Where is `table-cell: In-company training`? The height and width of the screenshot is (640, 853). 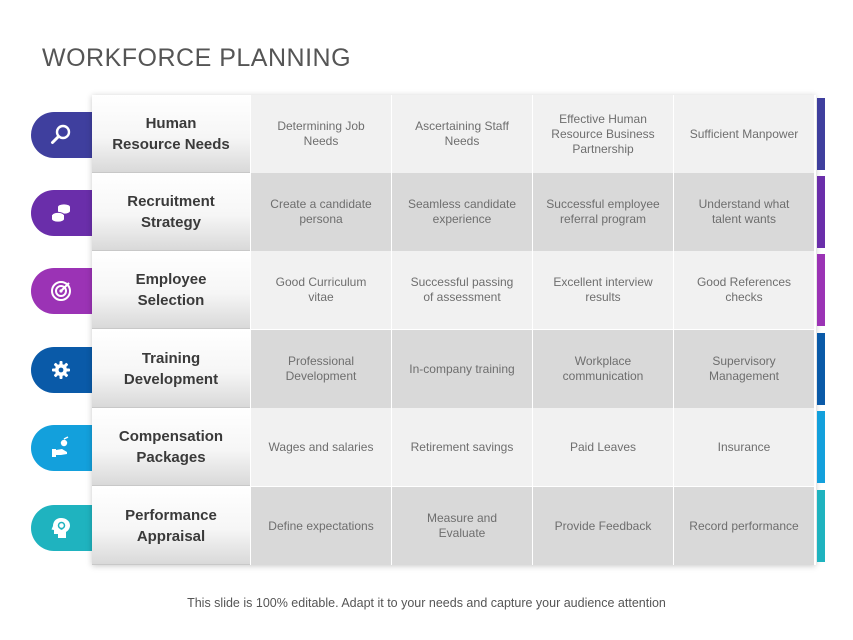 table-cell: In-company training is located at coordinates (461, 369).